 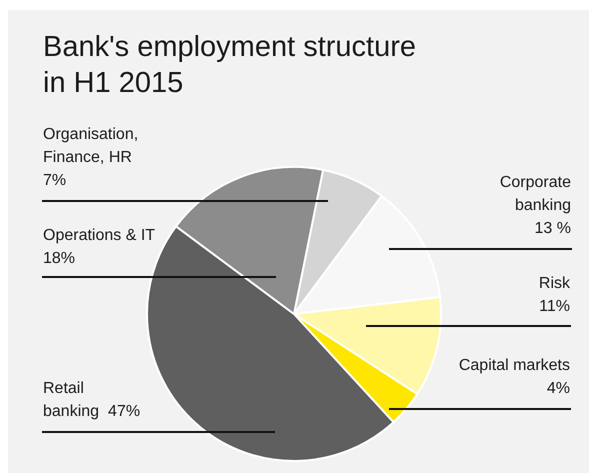 What do you see at coordinates (536, 194) in the screenshot?
I see `slice-label: Corporate banking` at bounding box center [536, 194].